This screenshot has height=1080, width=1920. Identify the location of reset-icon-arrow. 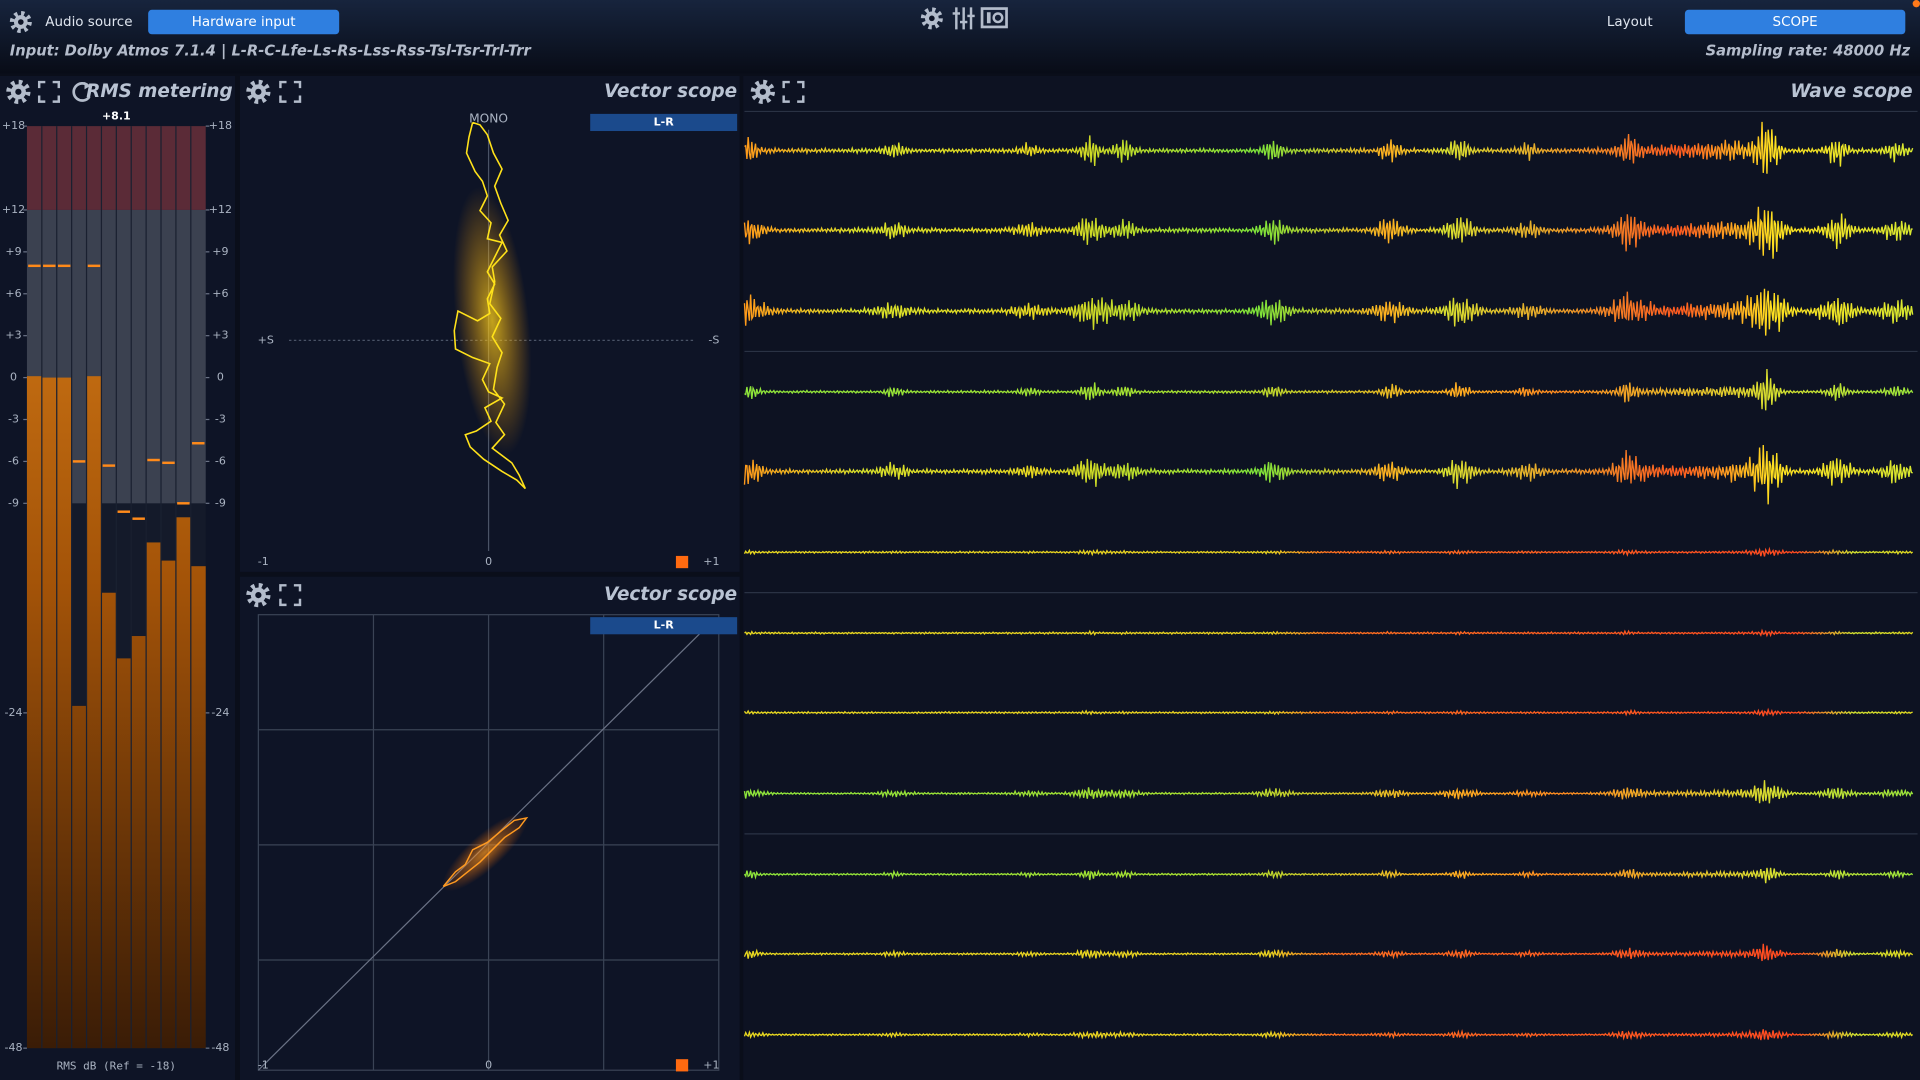
(87, 86).